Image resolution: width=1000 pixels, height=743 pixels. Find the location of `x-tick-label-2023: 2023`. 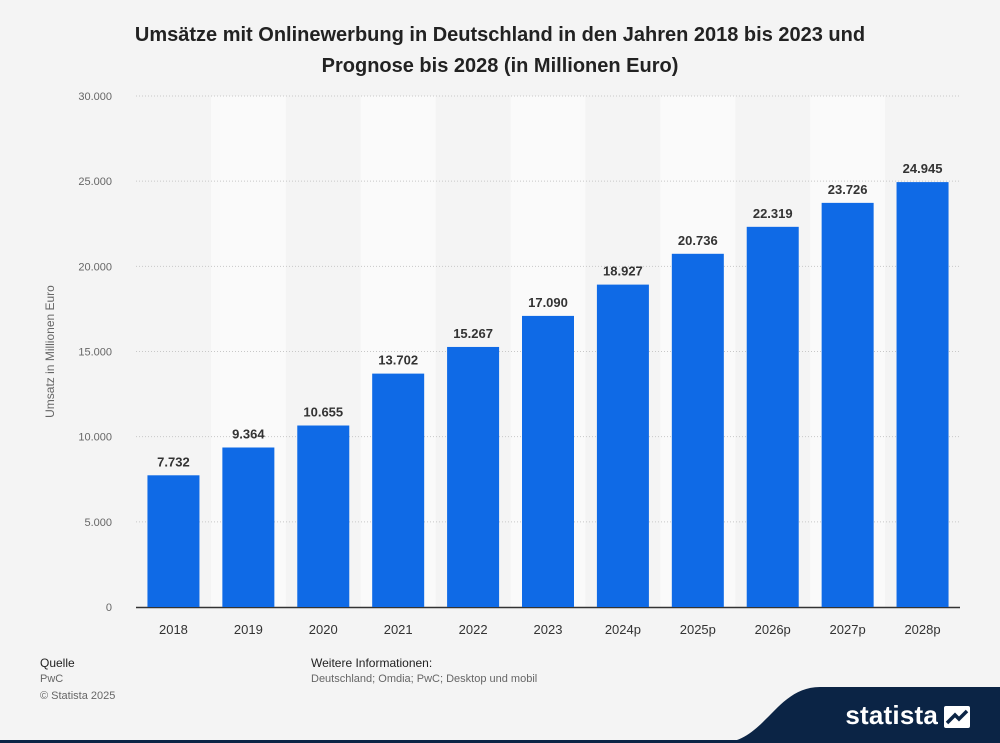

x-tick-label-2023: 2023 is located at coordinates (548, 629).